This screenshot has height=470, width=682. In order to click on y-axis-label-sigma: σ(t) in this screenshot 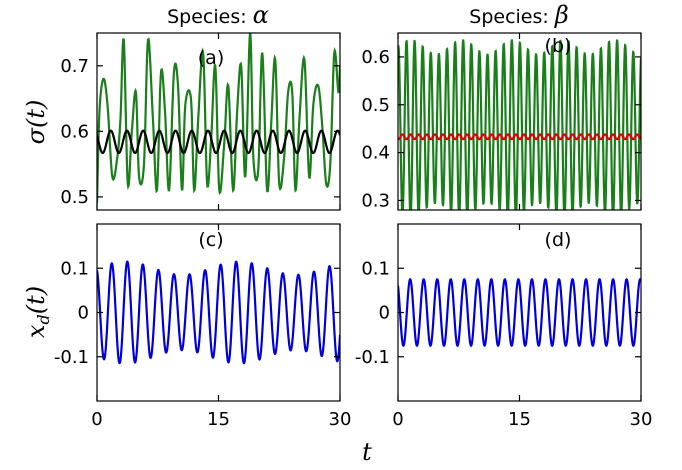, I will do `click(36, 122)`.